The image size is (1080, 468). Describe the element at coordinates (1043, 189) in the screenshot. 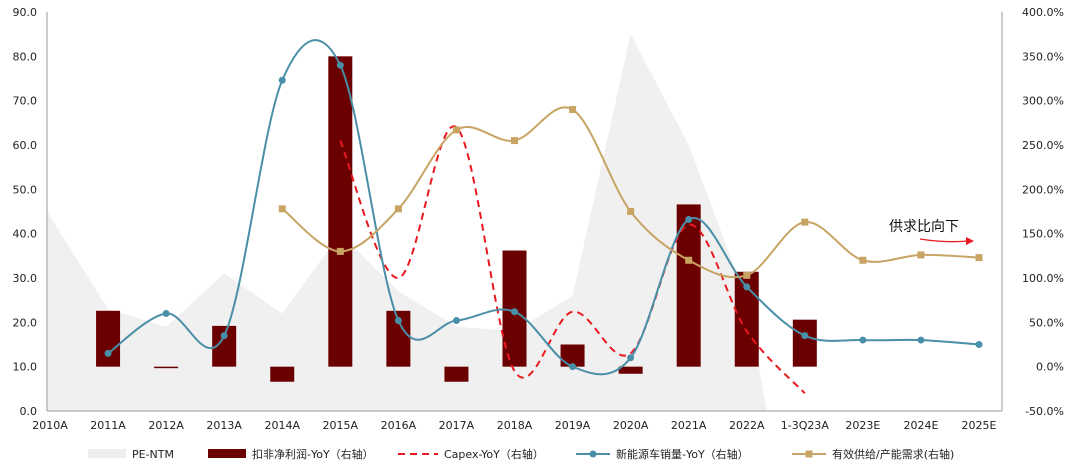

I see `right-tick-label: 200.0%` at that location.